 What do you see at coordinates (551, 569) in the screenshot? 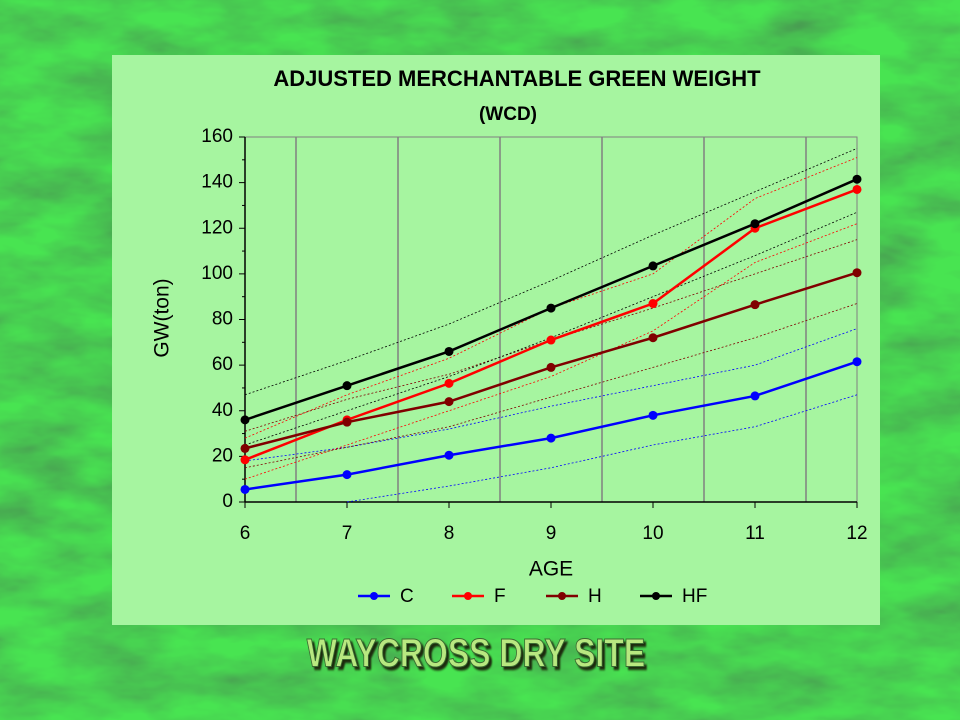
I see `x-axis-label: AGE` at bounding box center [551, 569].